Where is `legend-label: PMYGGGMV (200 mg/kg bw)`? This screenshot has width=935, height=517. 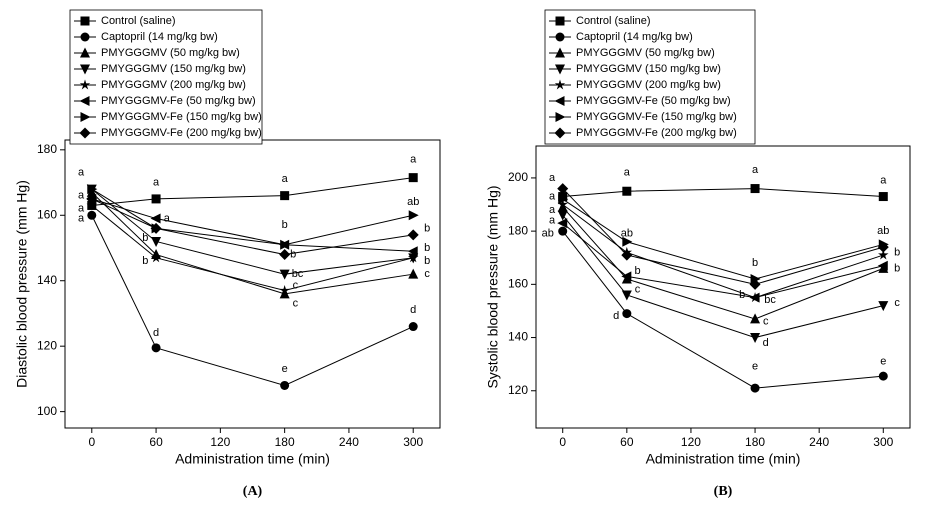 legend-label: PMYGGGMV (200 mg/kg bw) is located at coordinates (648, 85).